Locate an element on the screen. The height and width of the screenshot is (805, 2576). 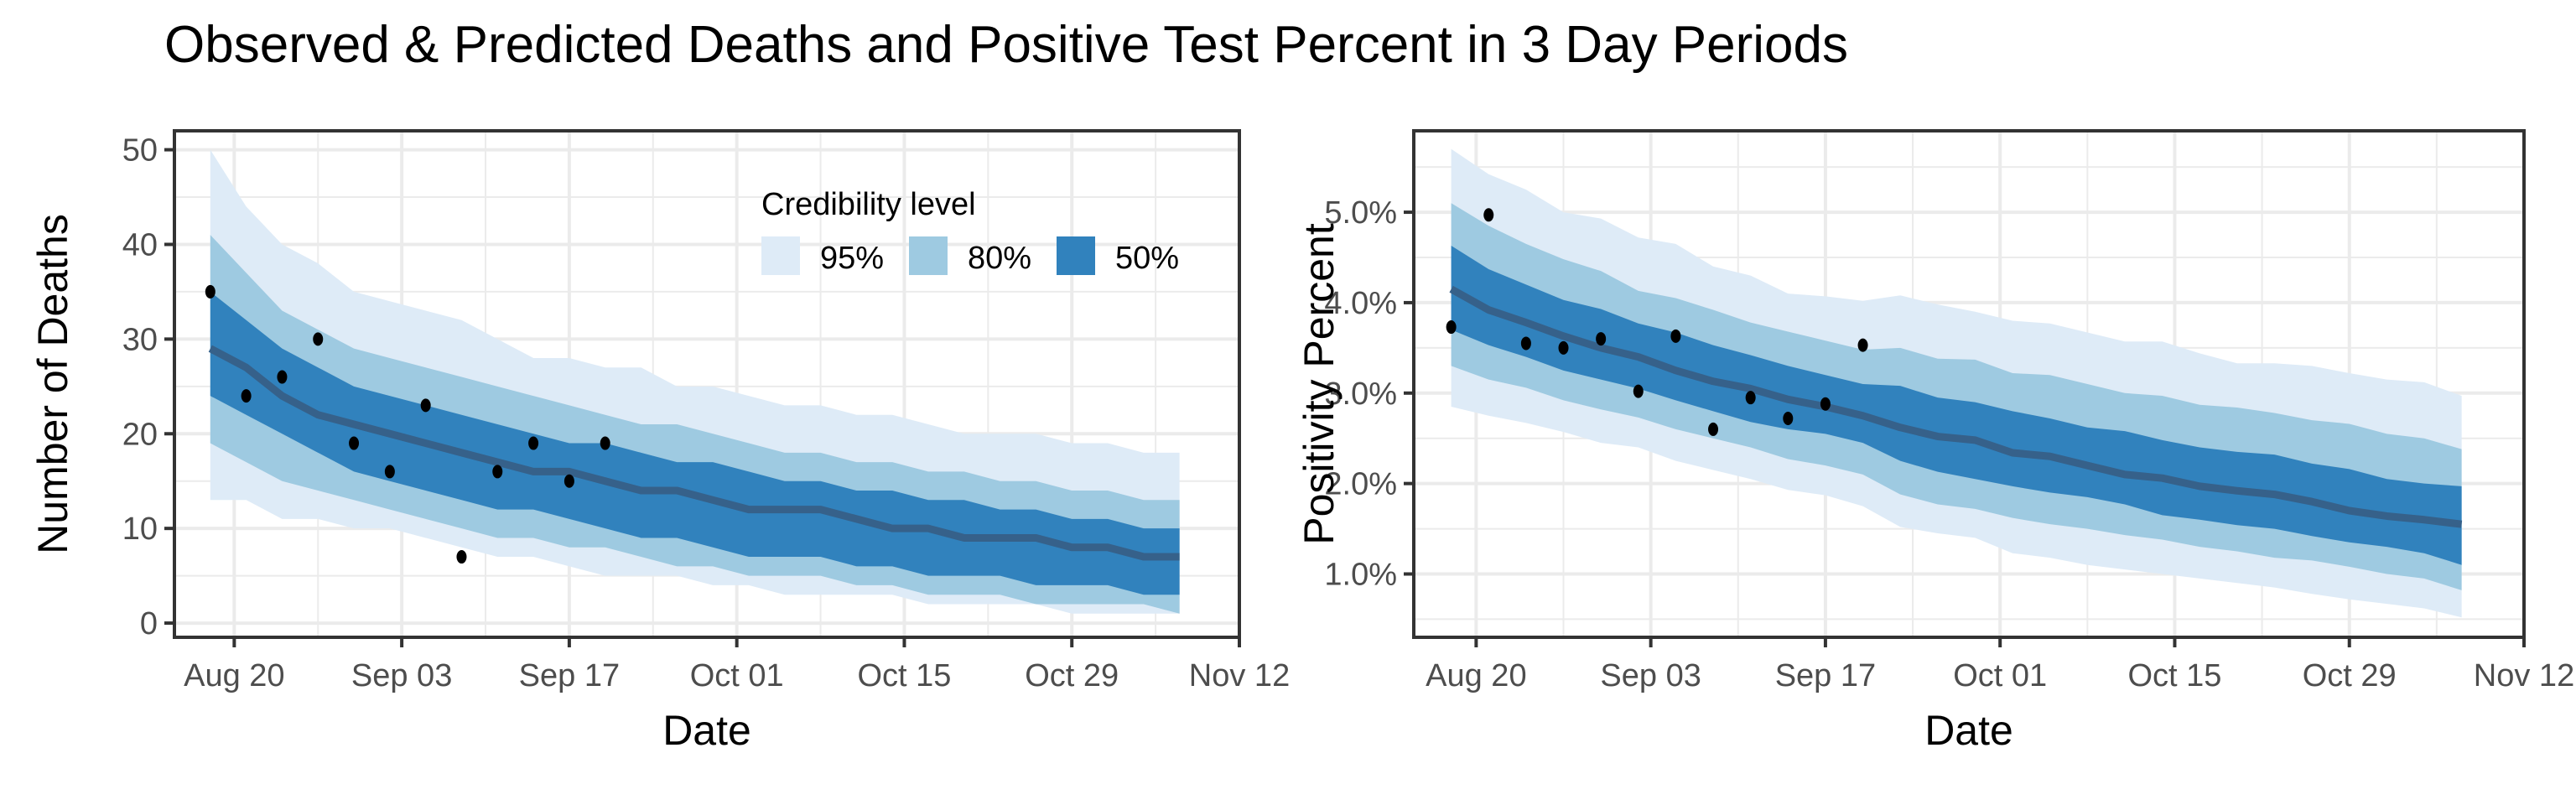
legend-label-95: 95% is located at coordinates (852, 258).